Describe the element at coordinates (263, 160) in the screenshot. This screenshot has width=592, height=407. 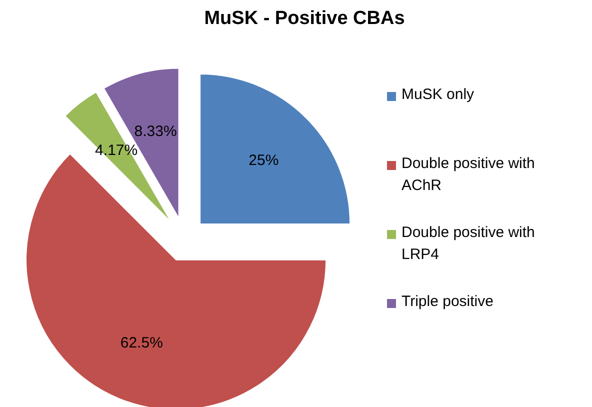
I see `data-label: 25%` at that location.